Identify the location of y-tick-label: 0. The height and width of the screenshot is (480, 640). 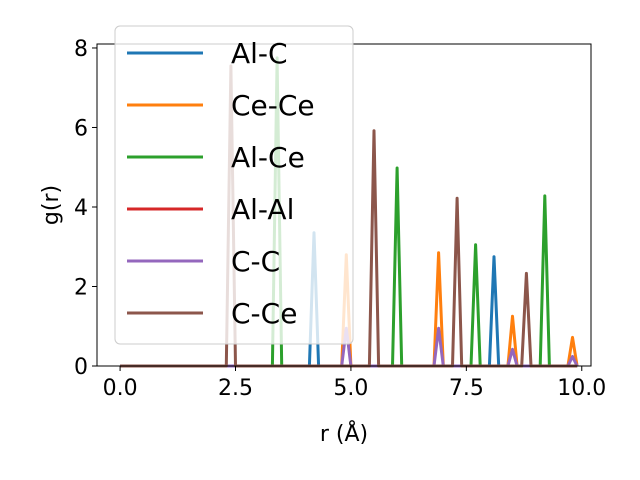
(81, 367).